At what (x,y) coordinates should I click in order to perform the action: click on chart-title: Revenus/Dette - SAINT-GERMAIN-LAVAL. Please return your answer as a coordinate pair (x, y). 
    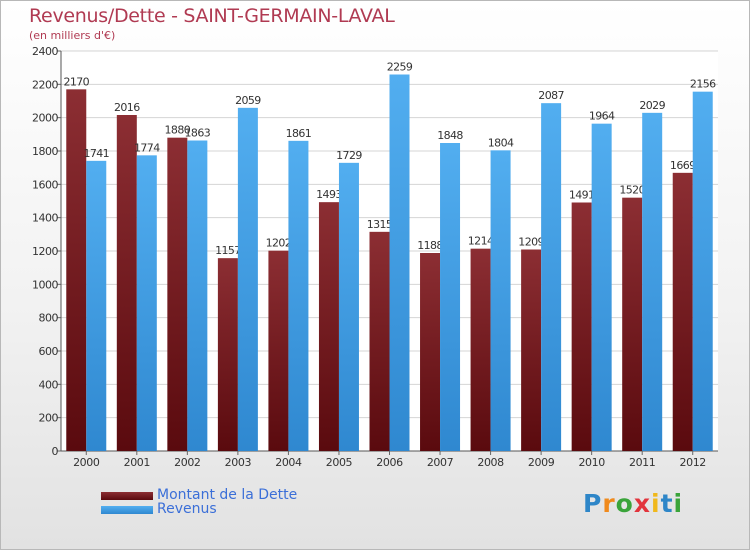
    Looking at the image, I should click on (212, 16).